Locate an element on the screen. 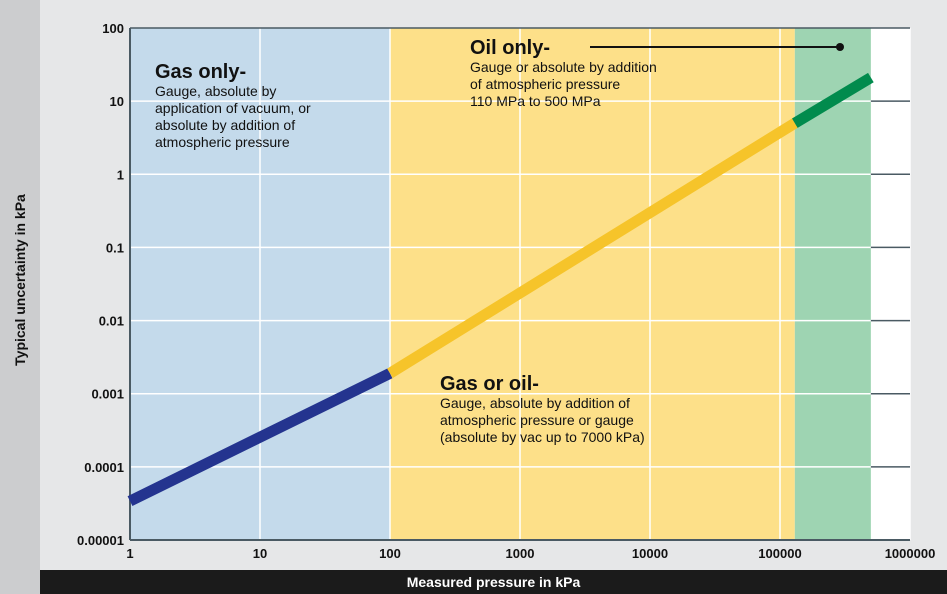 The height and width of the screenshot is (594, 947). annotation-gas-text-line: application of vacuum, or is located at coordinates (233, 108).